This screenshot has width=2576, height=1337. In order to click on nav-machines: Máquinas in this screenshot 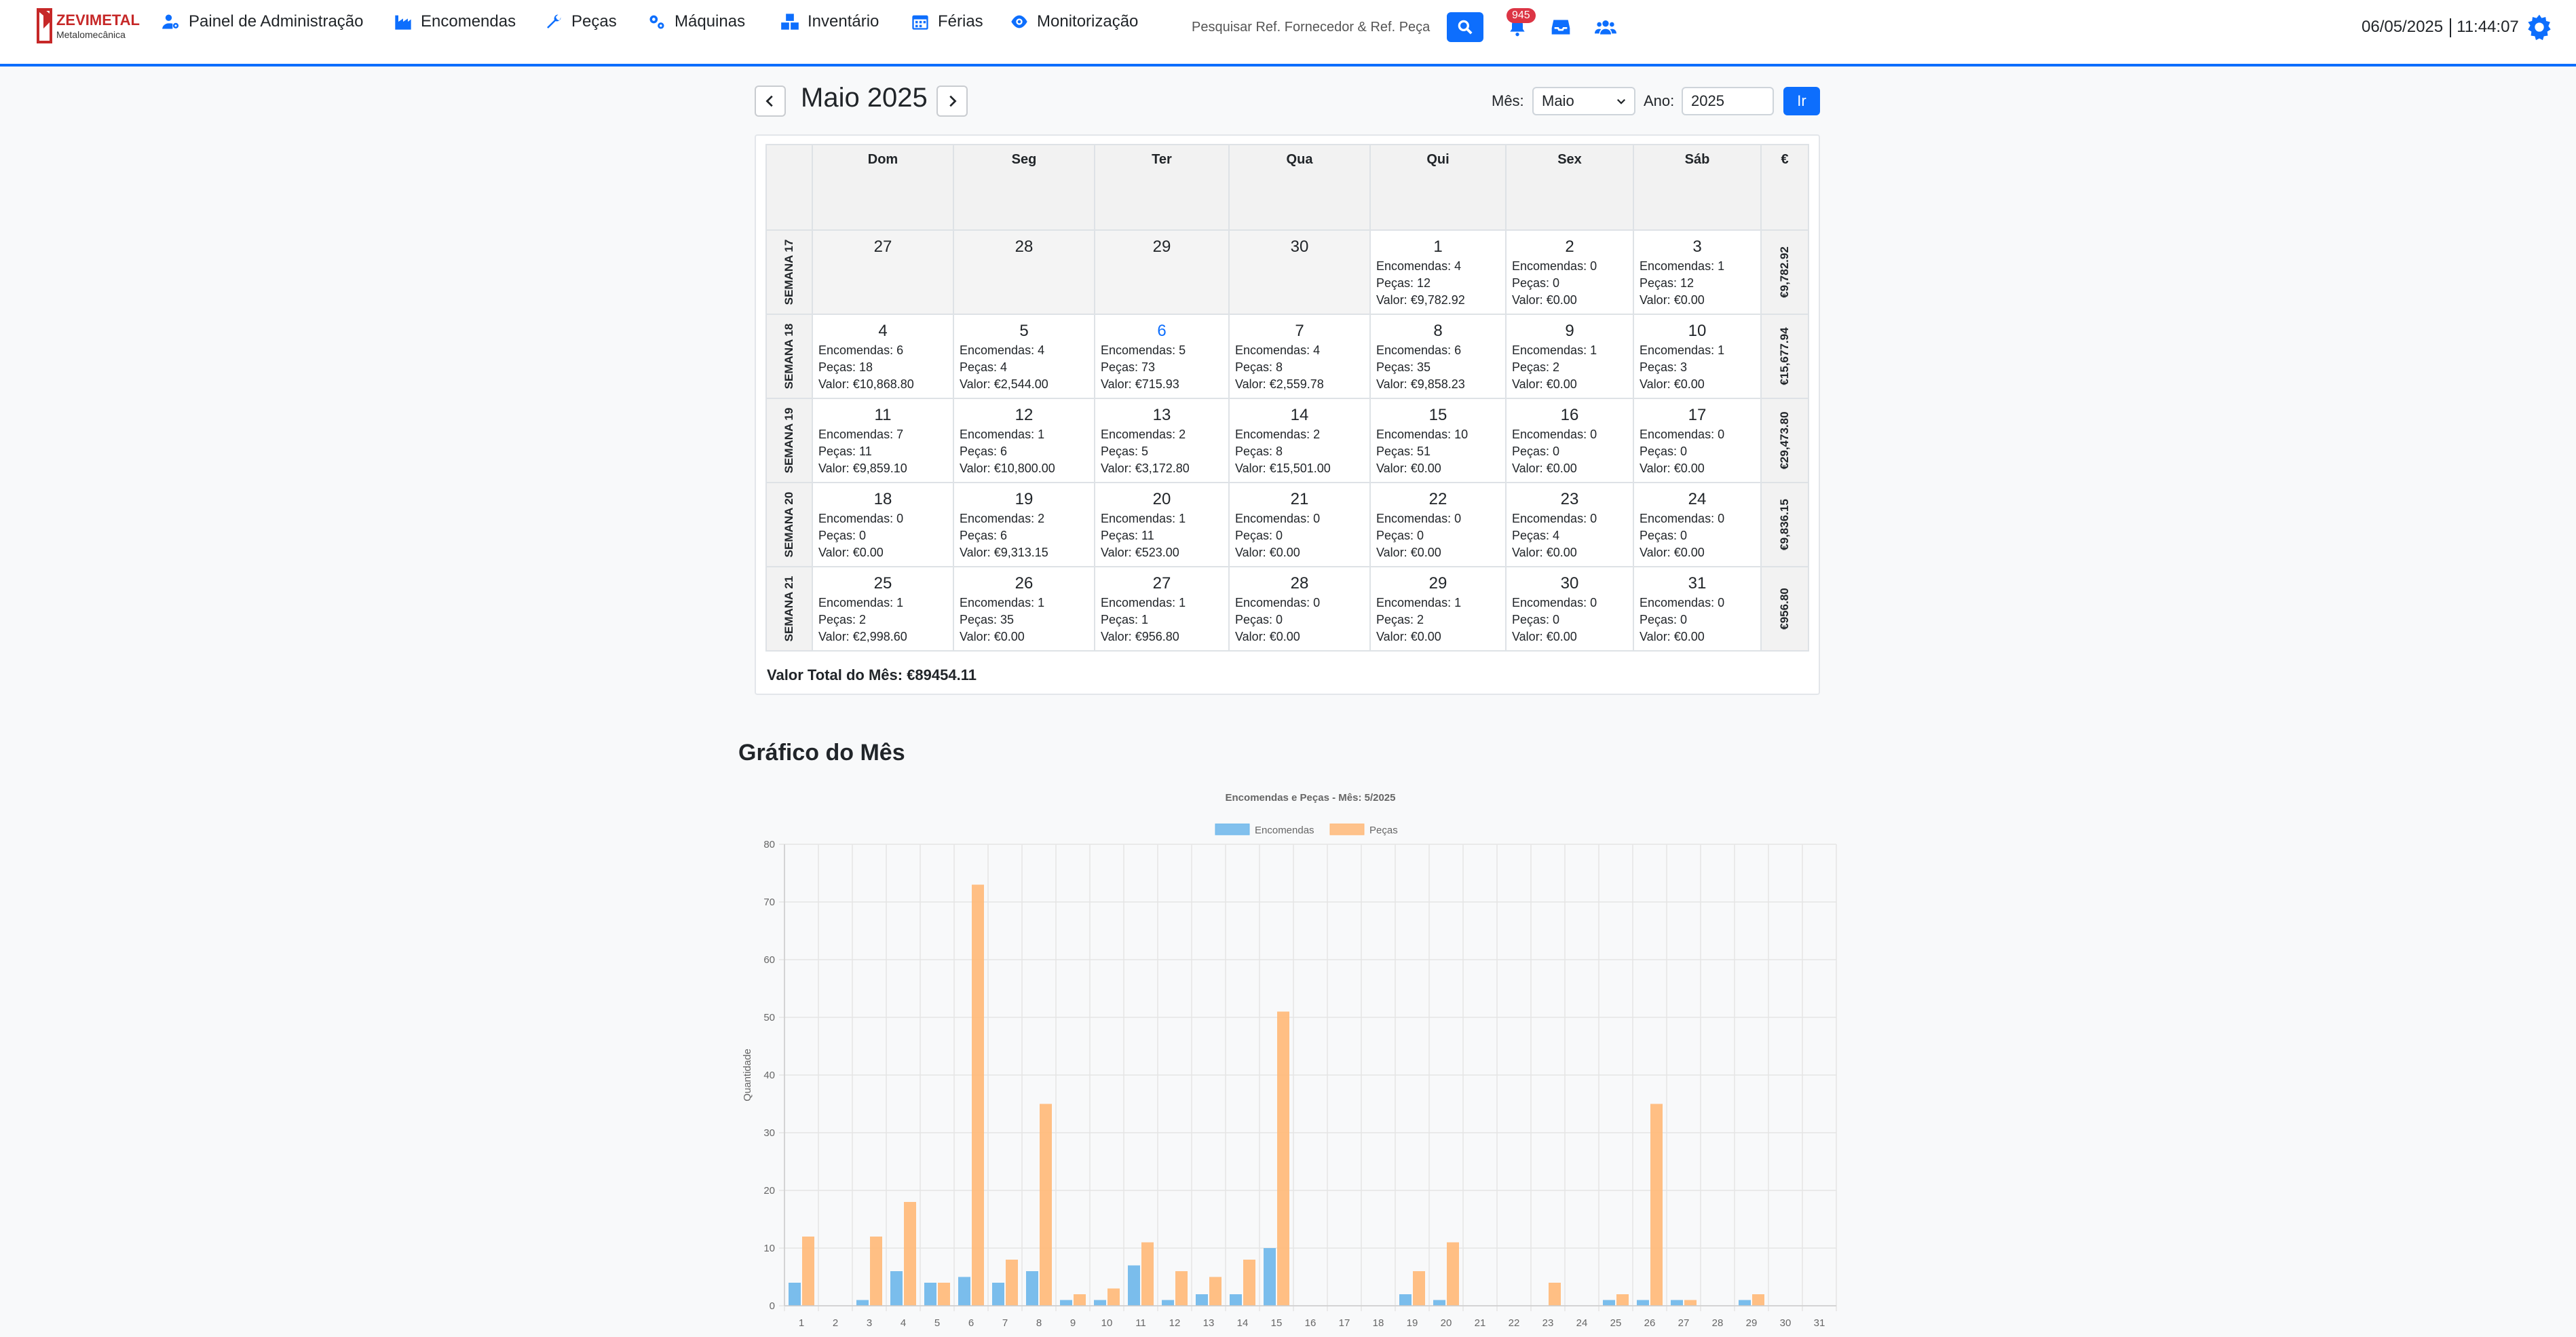, I will do `click(696, 22)`.